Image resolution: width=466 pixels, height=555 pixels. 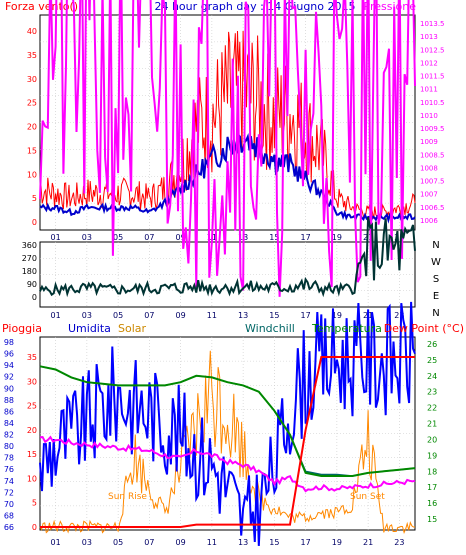 What do you see at coordinates (432, 344) in the screenshot?
I see `temperature-tick-label: 26` at bounding box center [432, 344].